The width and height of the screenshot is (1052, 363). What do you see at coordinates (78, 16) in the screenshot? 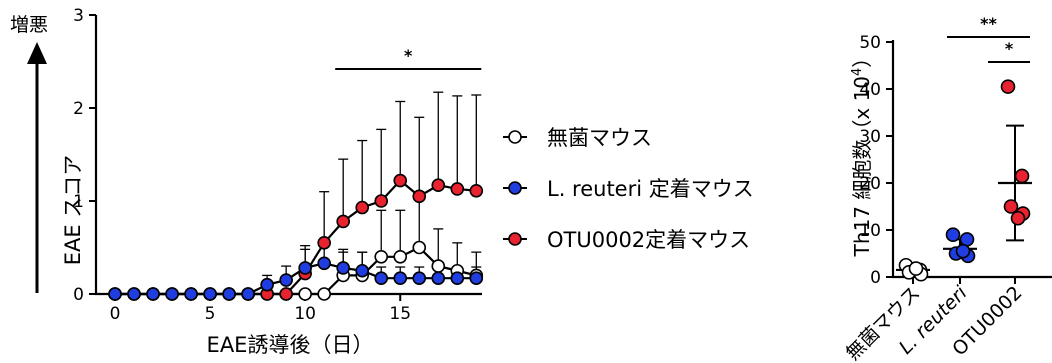
I see `left-y-tick-label: 3` at bounding box center [78, 16].